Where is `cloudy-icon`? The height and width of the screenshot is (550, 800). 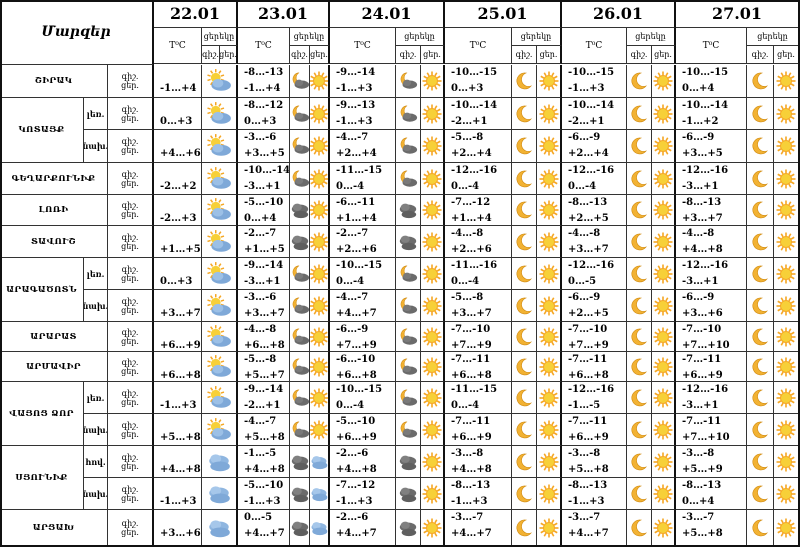
cloudy-icon is located at coordinates (319, 462).